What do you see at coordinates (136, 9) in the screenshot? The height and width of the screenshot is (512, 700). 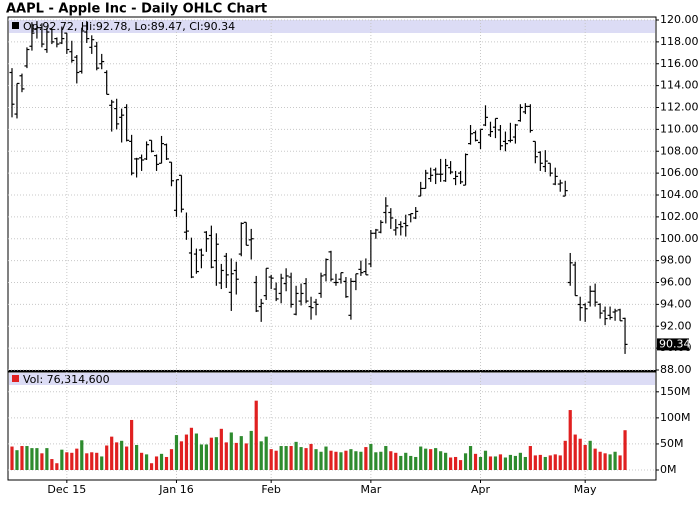 I see `chart-title: AAPL - Apple Inc - Daily OHLC Chart` at bounding box center [136, 9].